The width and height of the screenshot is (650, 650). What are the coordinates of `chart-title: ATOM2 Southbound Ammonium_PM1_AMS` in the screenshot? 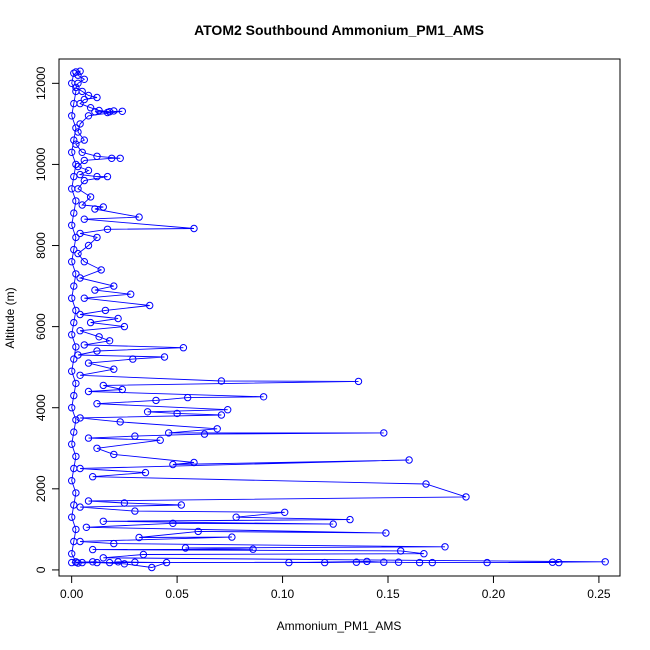 It's located at (339, 30).